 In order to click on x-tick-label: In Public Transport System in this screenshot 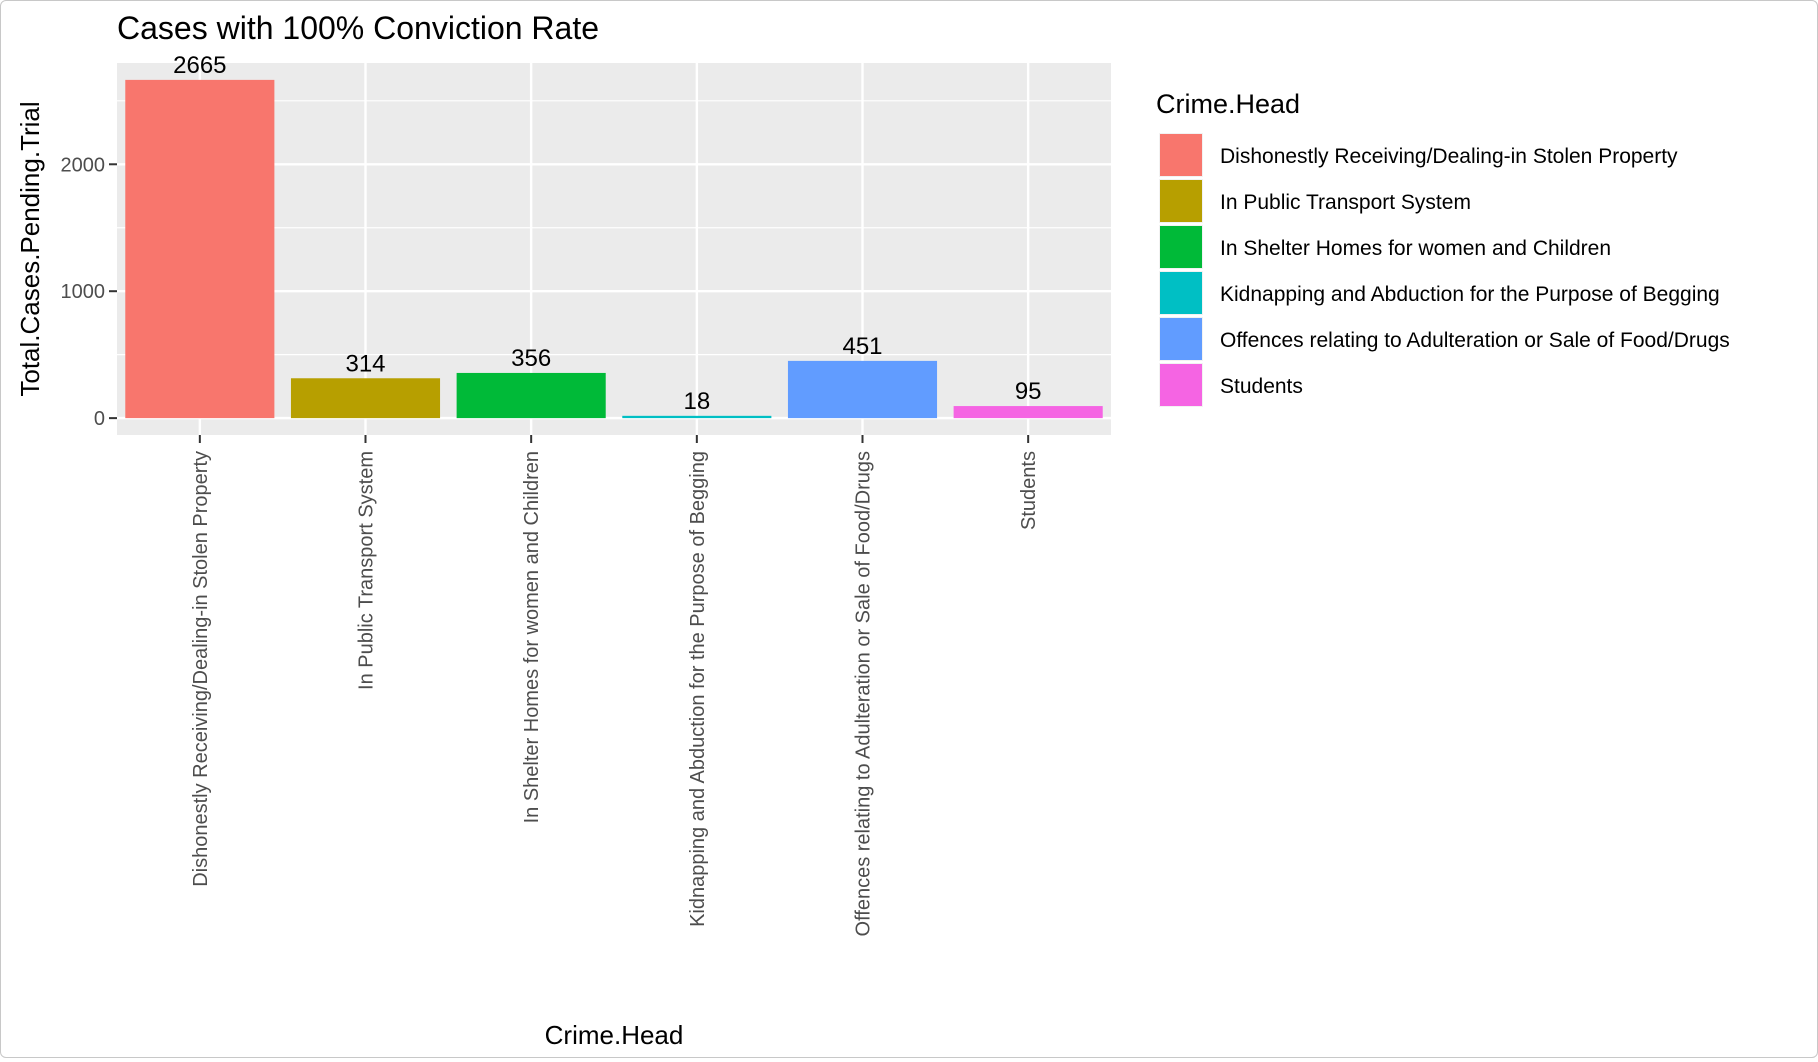, I will do `click(367, 570)`.